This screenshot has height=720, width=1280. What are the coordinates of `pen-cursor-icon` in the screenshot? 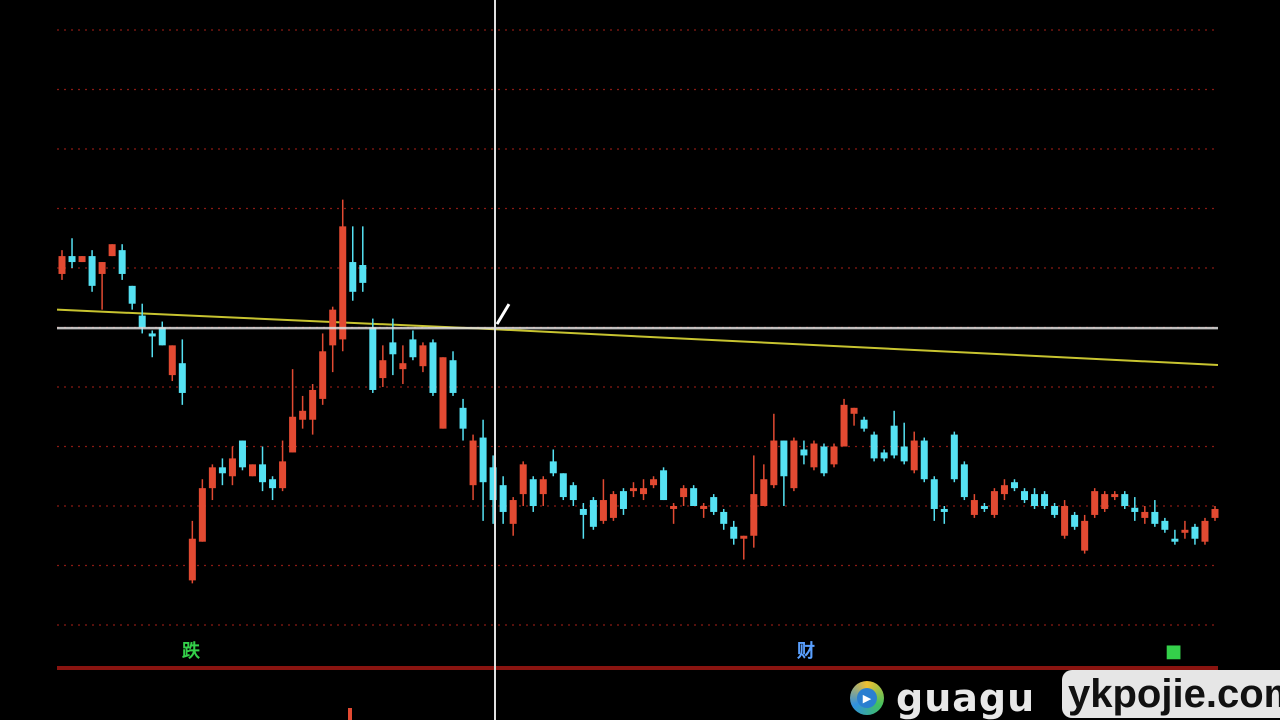 It's located at (503, 314).